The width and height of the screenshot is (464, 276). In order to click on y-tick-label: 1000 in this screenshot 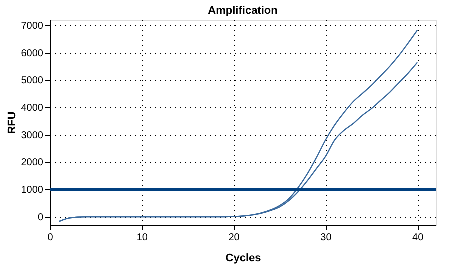, I will do `click(32, 190)`.